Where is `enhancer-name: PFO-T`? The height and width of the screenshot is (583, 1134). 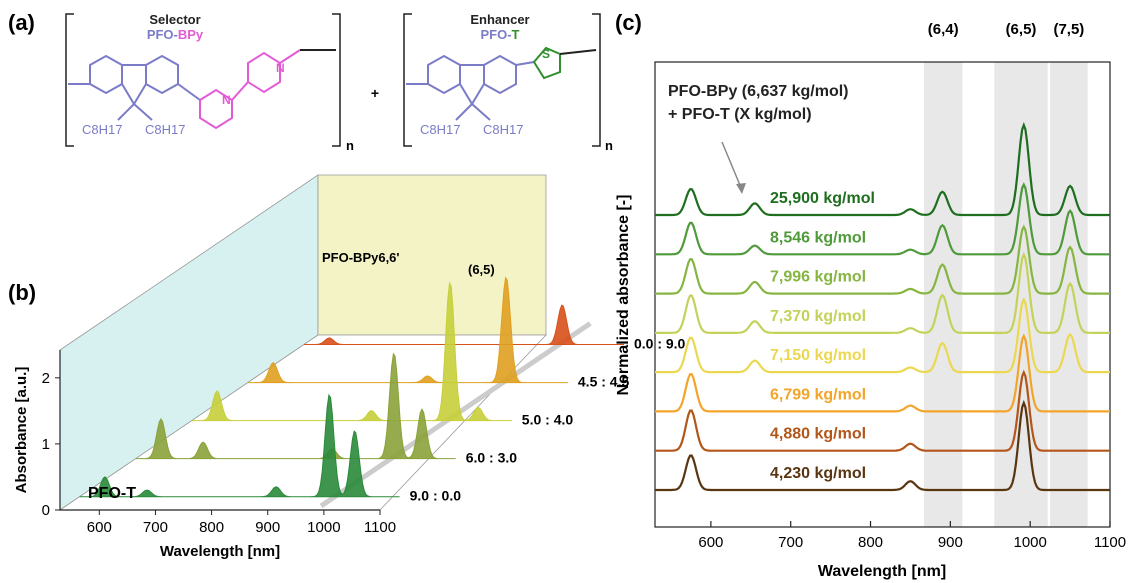
enhancer-name: PFO-T is located at coordinates (499, 34).